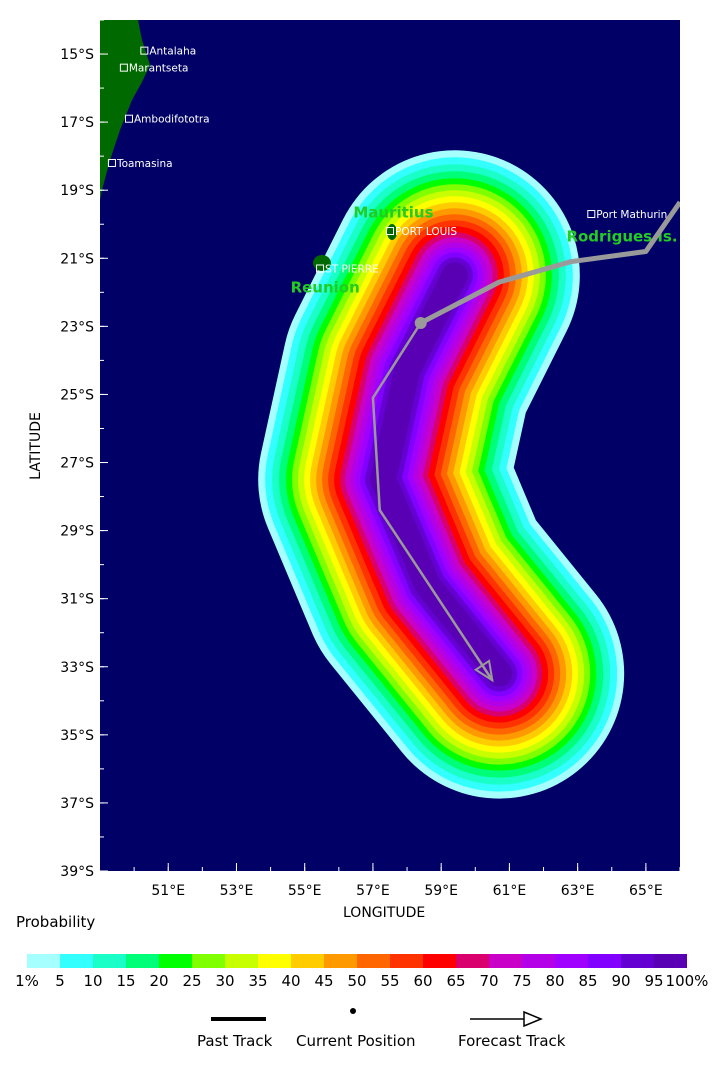 Image resolution: width=720 pixels, height=1082 pixels. What do you see at coordinates (77, 395) in the screenshot?
I see `y-tick-label: 25°S` at bounding box center [77, 395].